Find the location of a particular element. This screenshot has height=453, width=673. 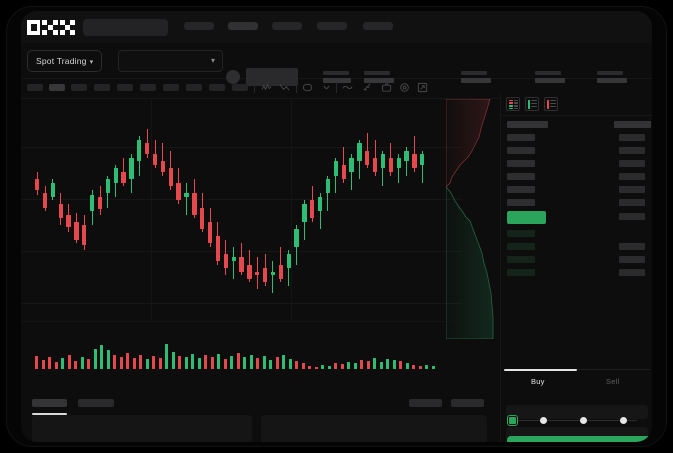

market-type-selector: Spot Trading ▾ is located at coordinates (65, 61).